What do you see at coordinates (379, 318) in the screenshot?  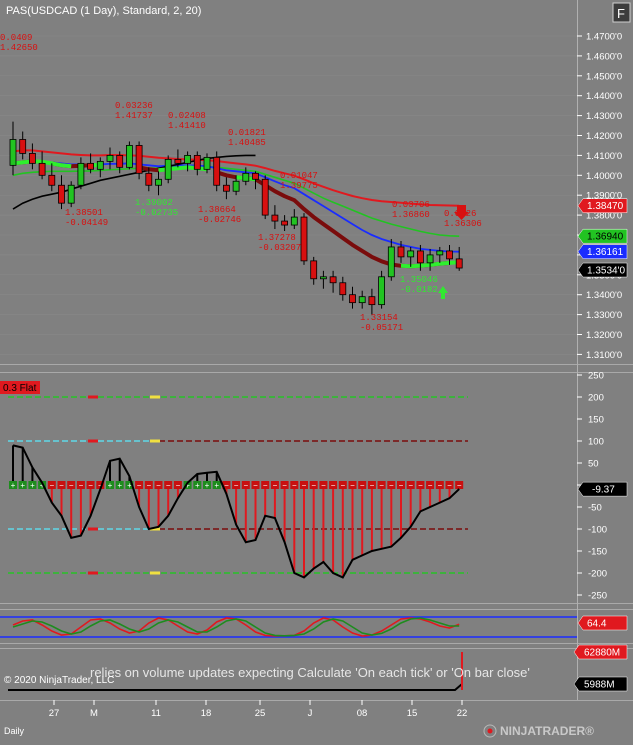 I see `price-annotation: 1.33154` at bounding box center [379, 318].